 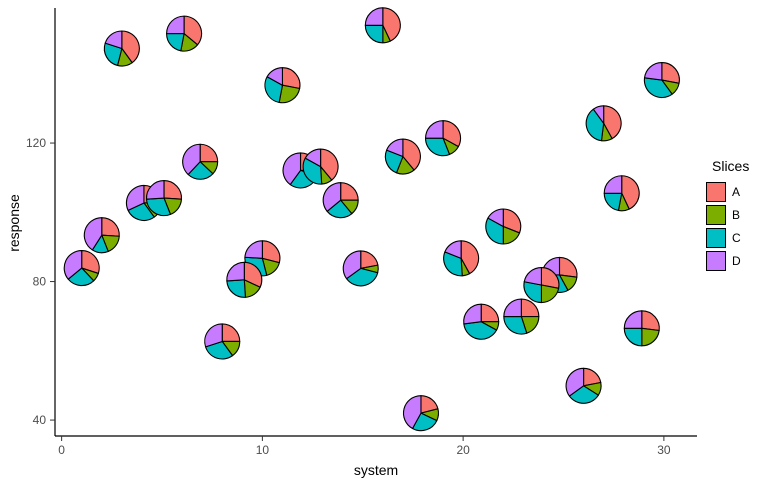 I want to click on x-tick-label: 0, so click(x=61, y=450).